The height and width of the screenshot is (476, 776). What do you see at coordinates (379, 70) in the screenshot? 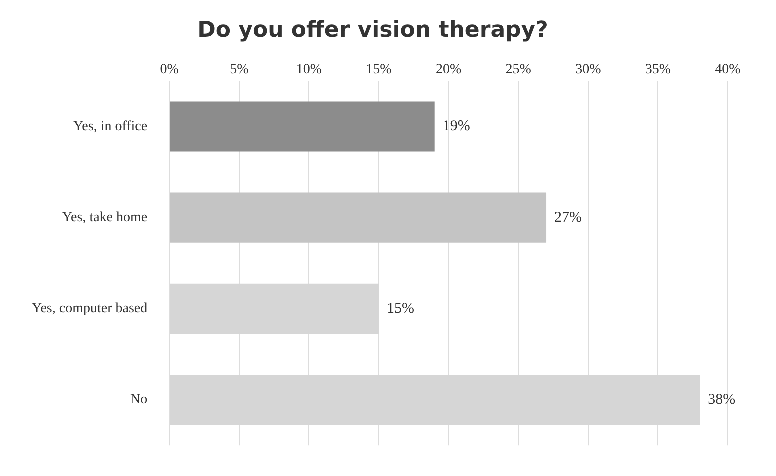
I see `x-tick-label: 15%` at bounding box center [379, 70].